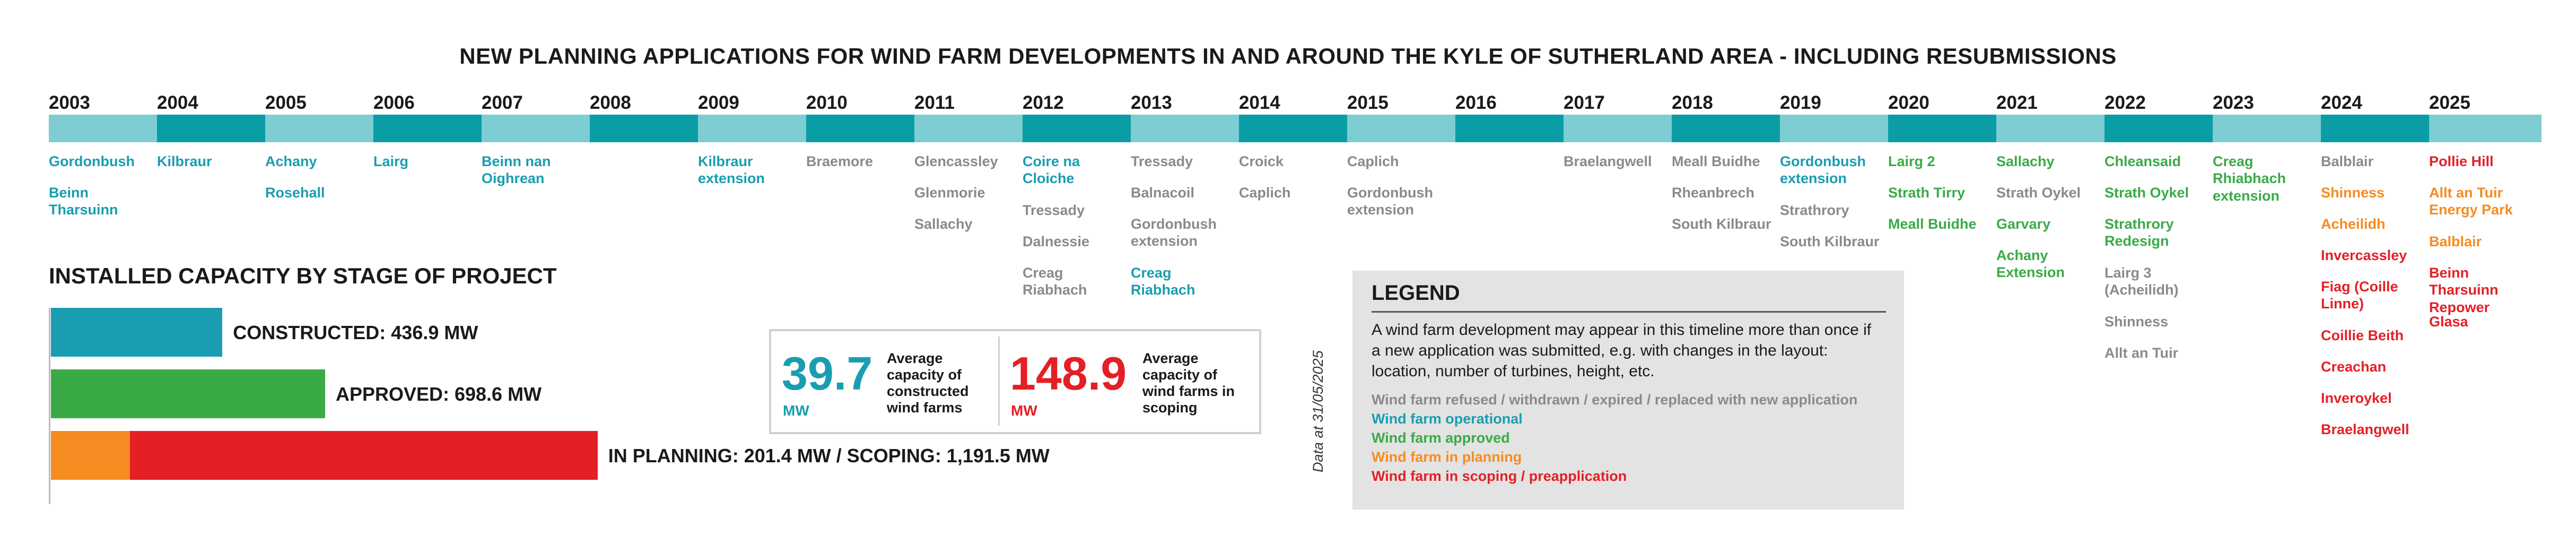  What do you see at coordinates (718, 102) in the screenshot?
I see `year-label-2009: 2009` at bounding box center [718, 102].